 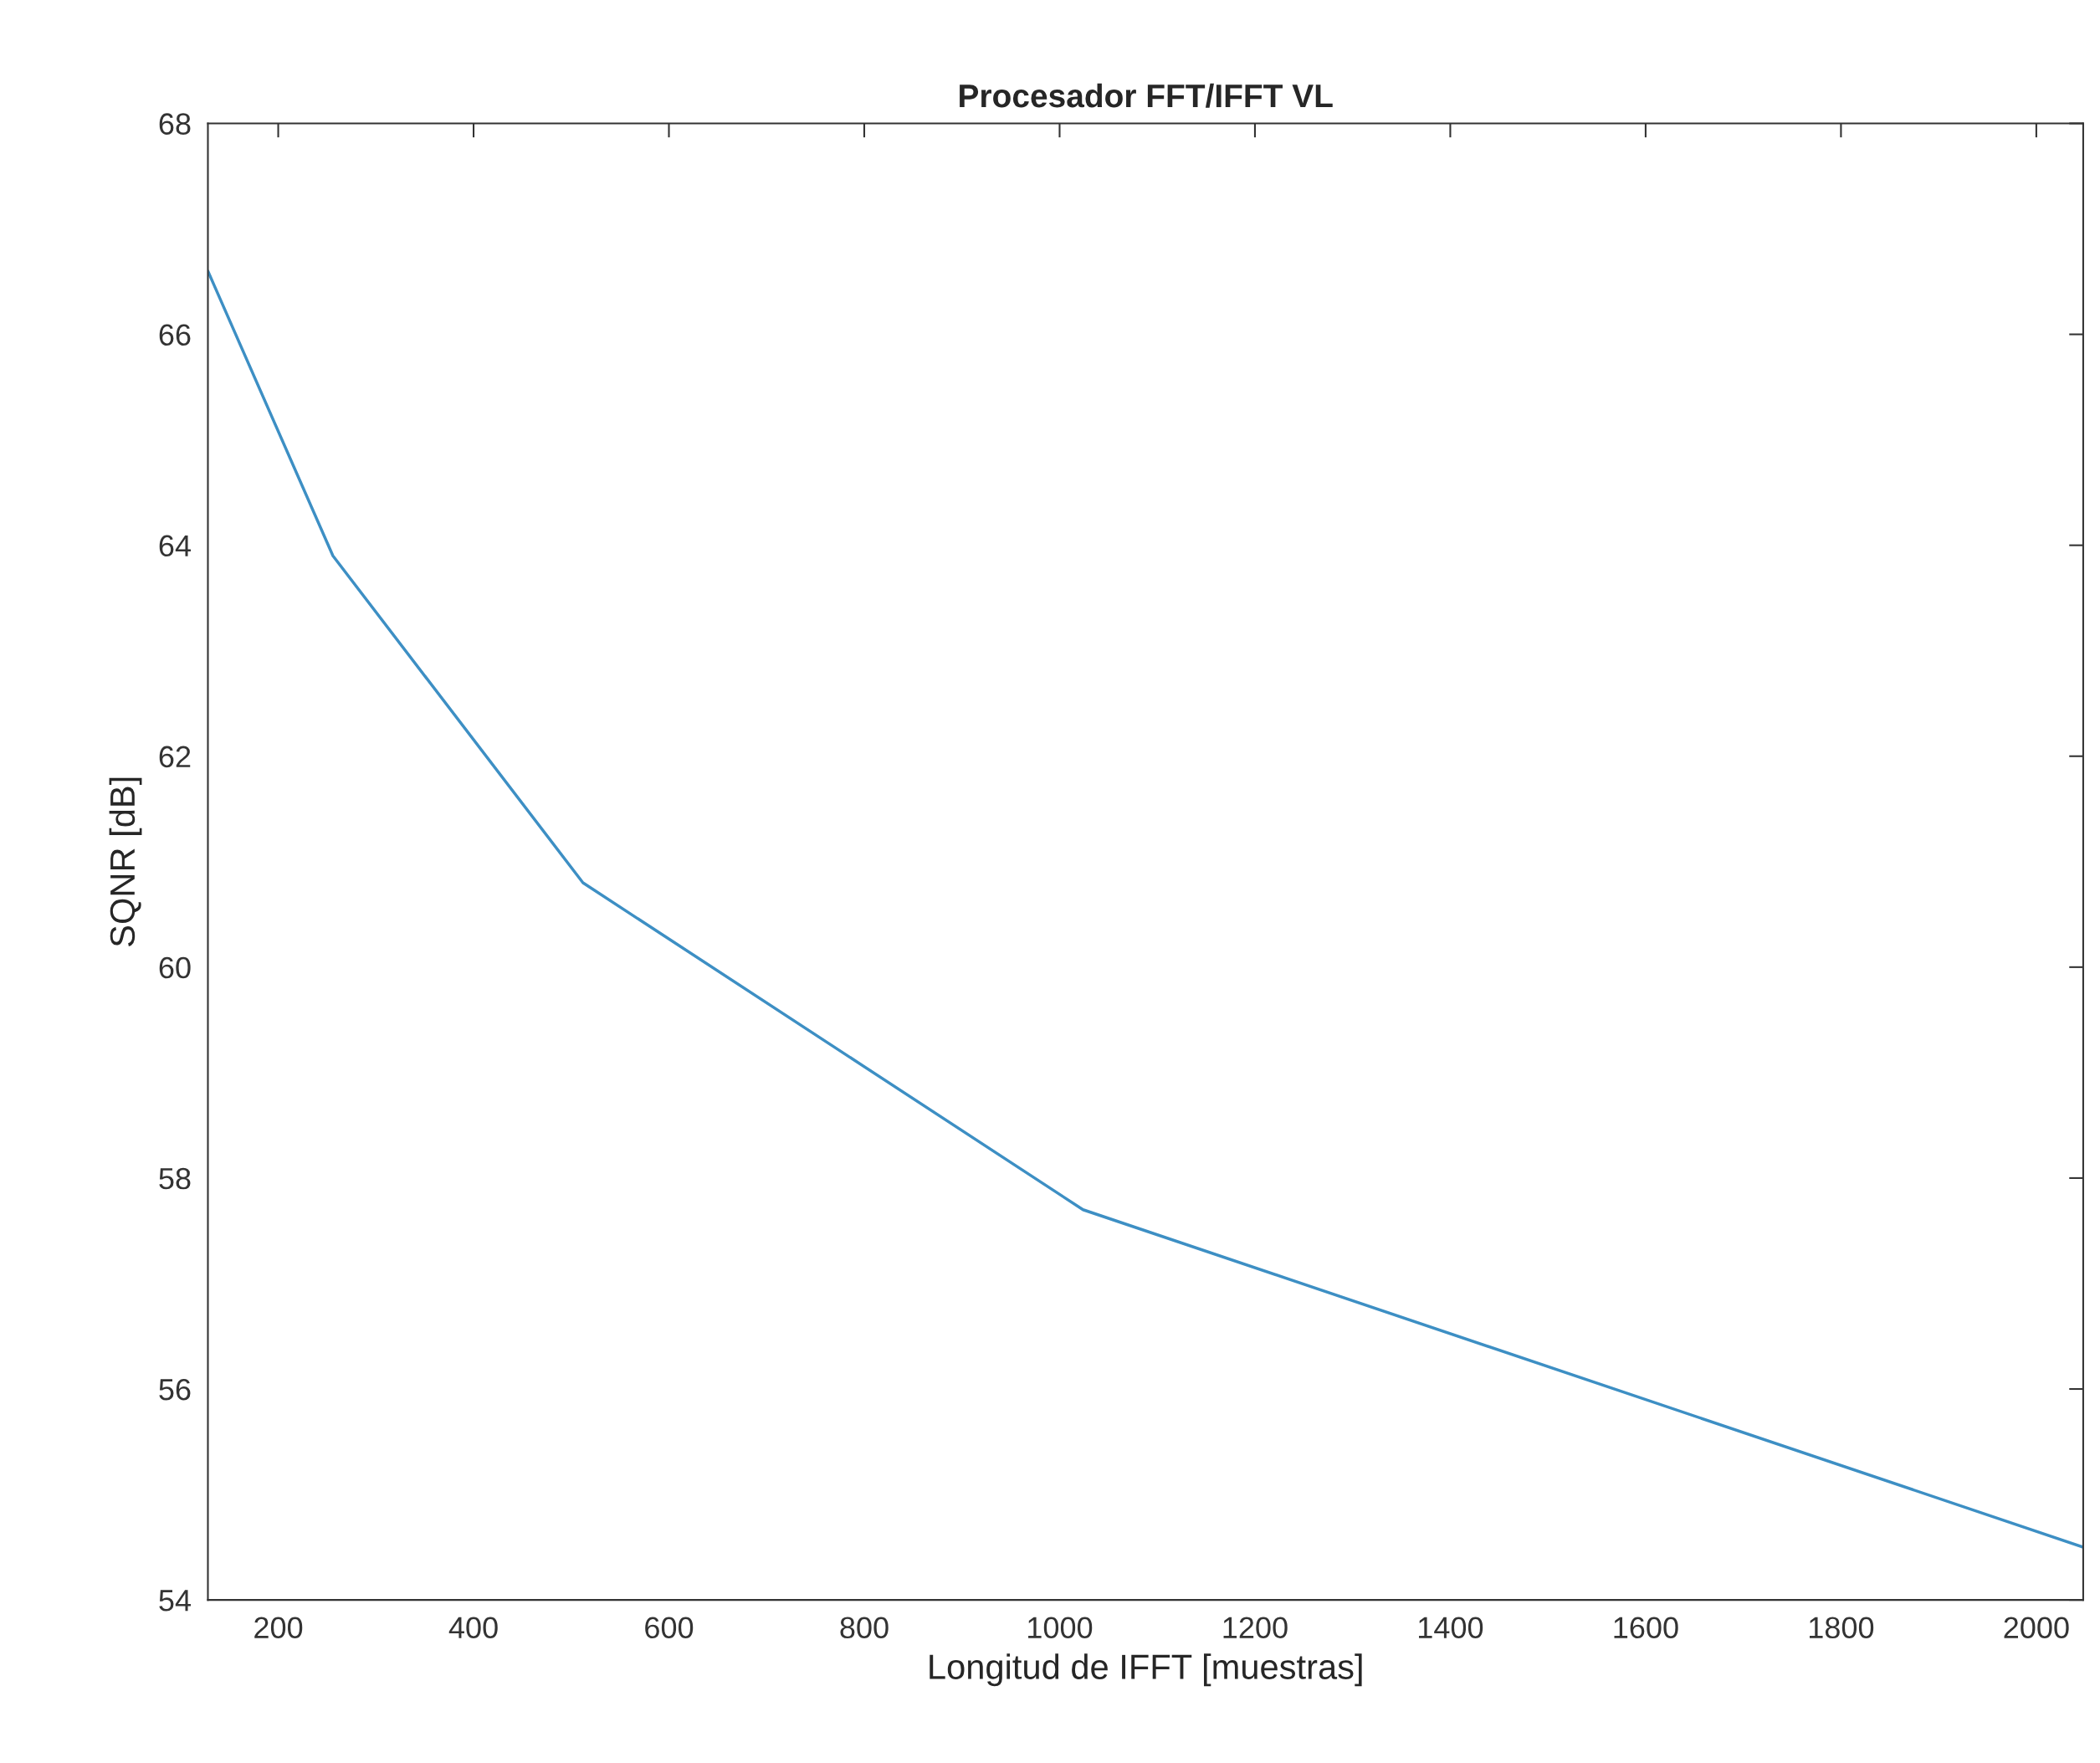 What do you see at coordinates (1451, 1628) in the screenshot?
I see `x-tick-label: 1400` at bounding box center [1451, 1628].